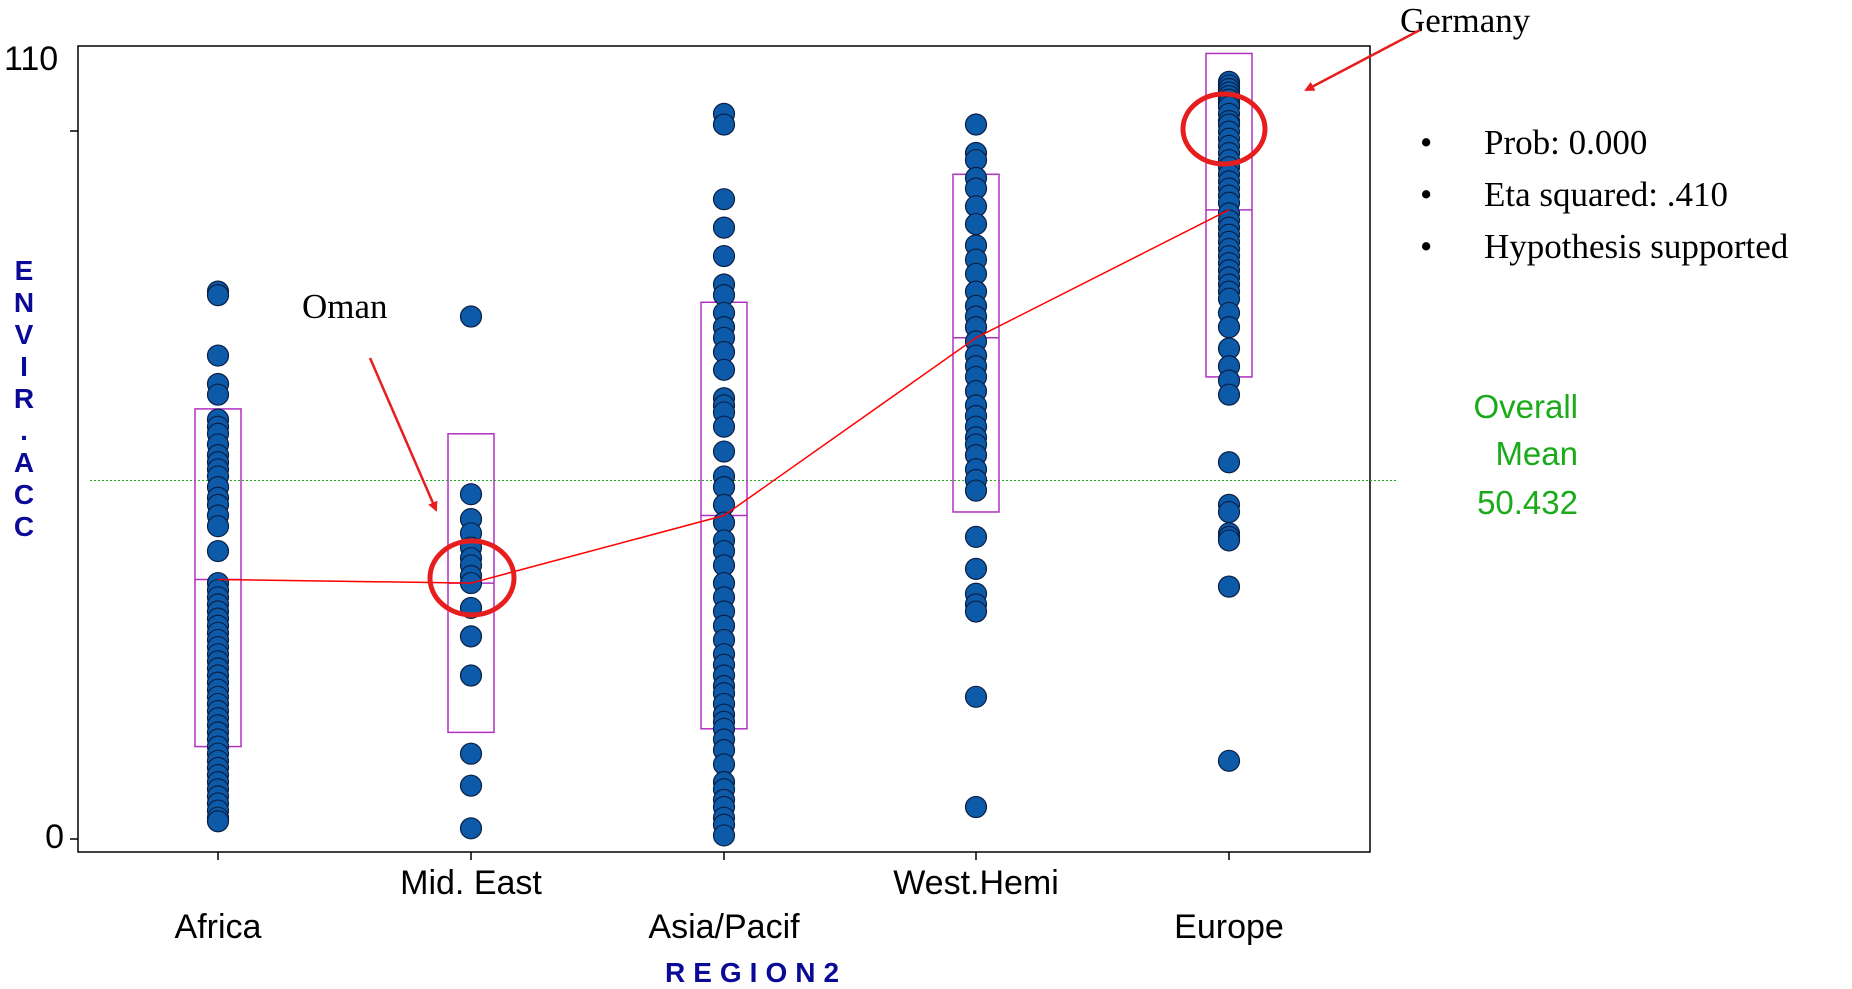  I want to click on annotation-oman: Oman, so click(345, 306).